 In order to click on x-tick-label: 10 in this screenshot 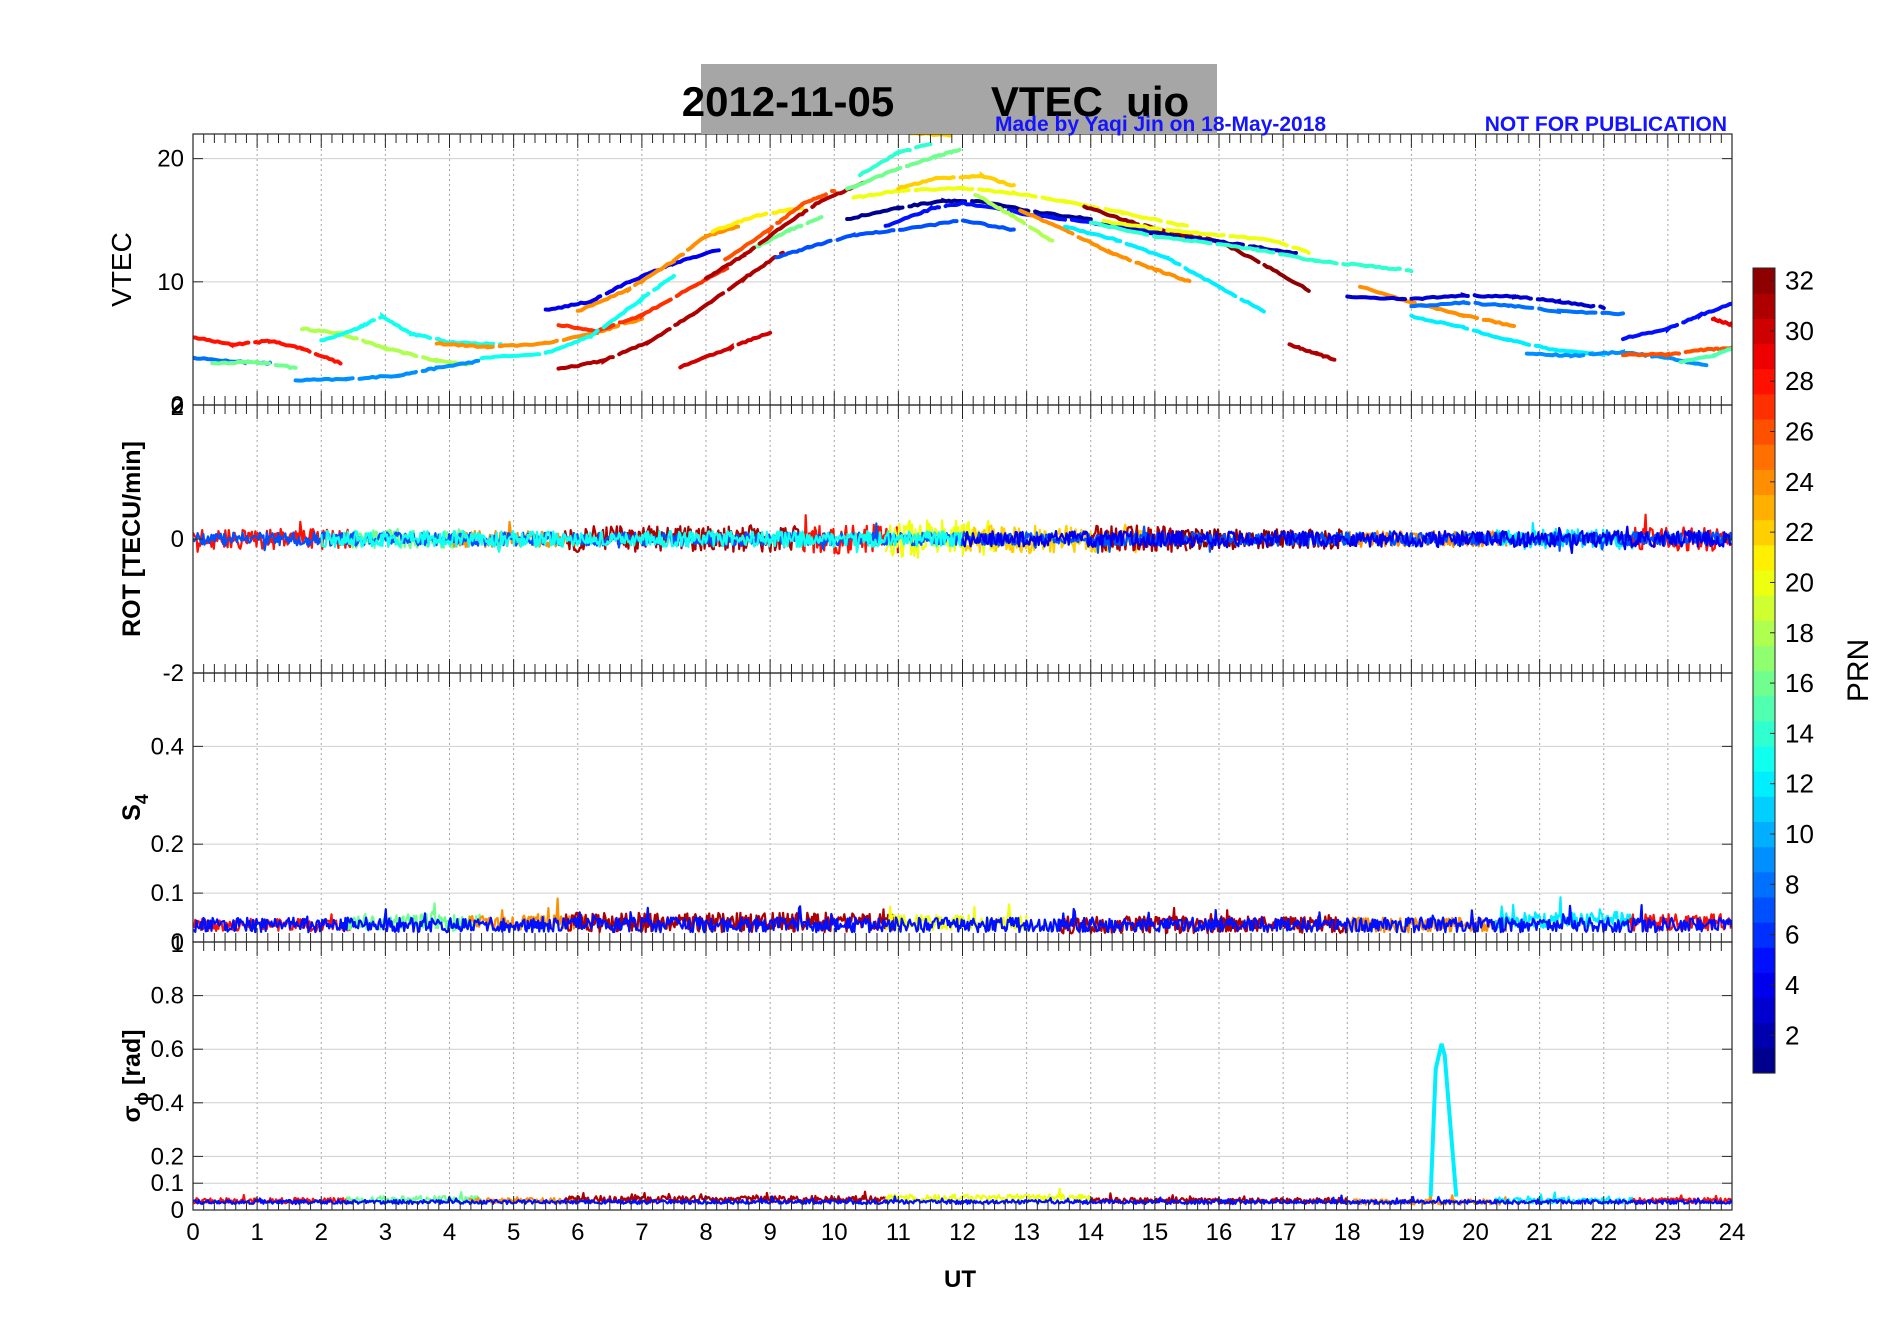, I will do `click(834, 1232)`.